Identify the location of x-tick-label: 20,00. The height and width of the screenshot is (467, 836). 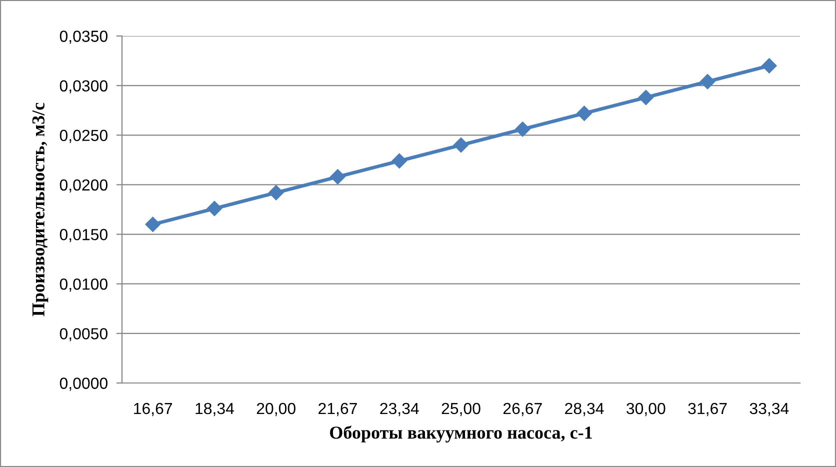
(276, 409).